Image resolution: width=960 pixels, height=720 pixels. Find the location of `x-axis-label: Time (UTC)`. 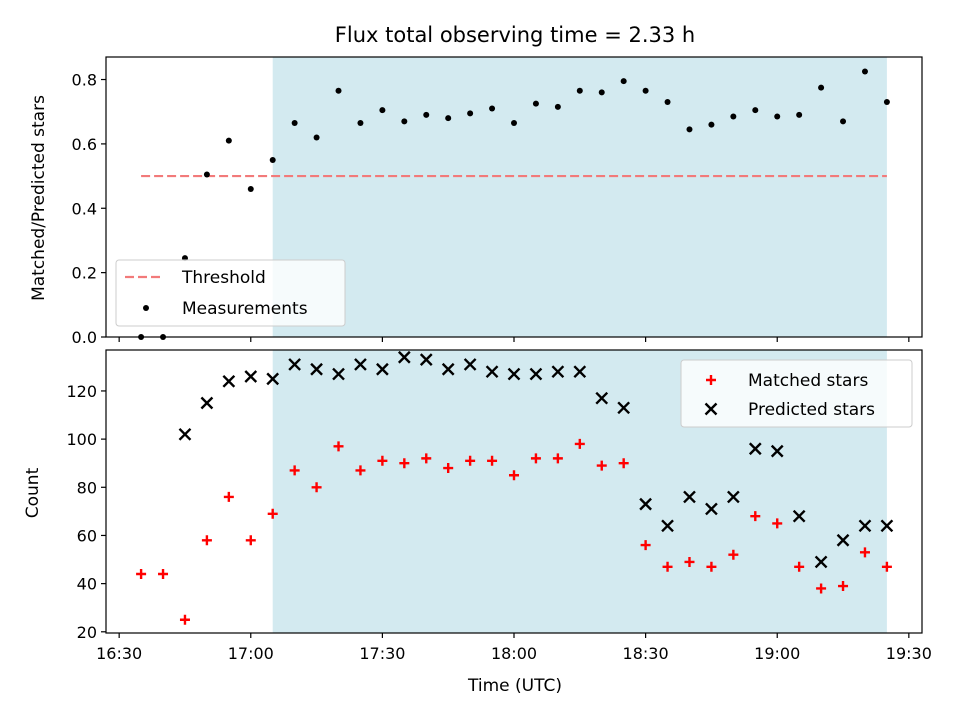

x-axis-label: Time (UTC) is located at coordinates (514, 686).